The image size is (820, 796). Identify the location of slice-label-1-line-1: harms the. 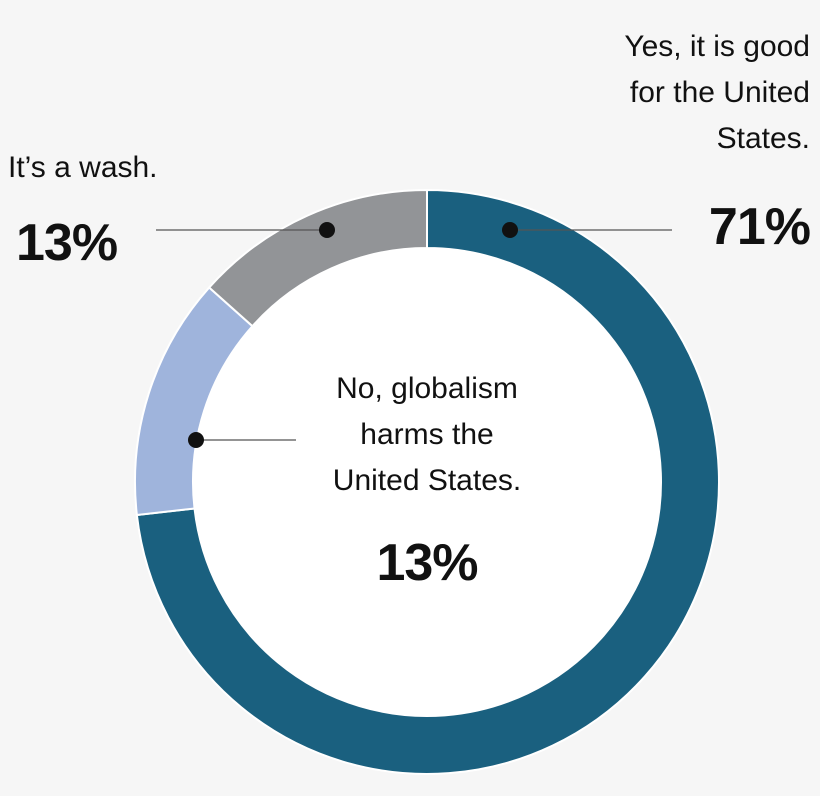
(426, 434).